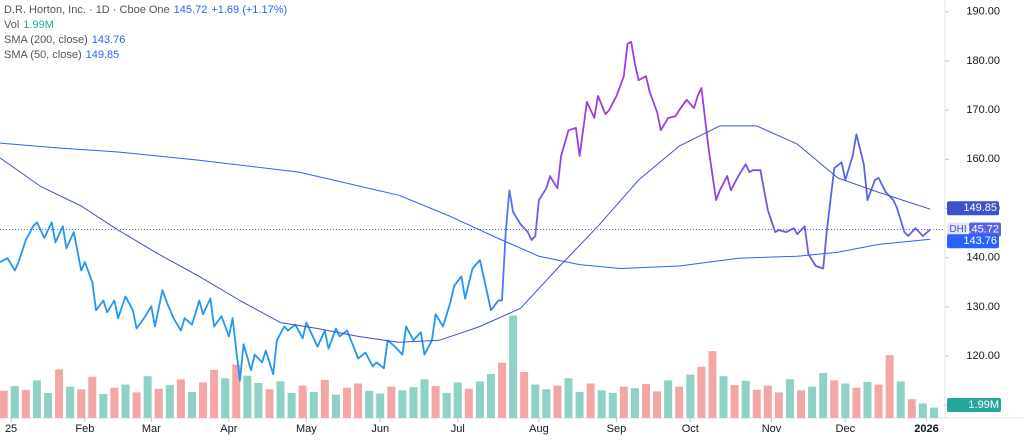 This screenshot has width=1024, height=442. I want to click on volume-value: 1.99M, so click(38, 25).